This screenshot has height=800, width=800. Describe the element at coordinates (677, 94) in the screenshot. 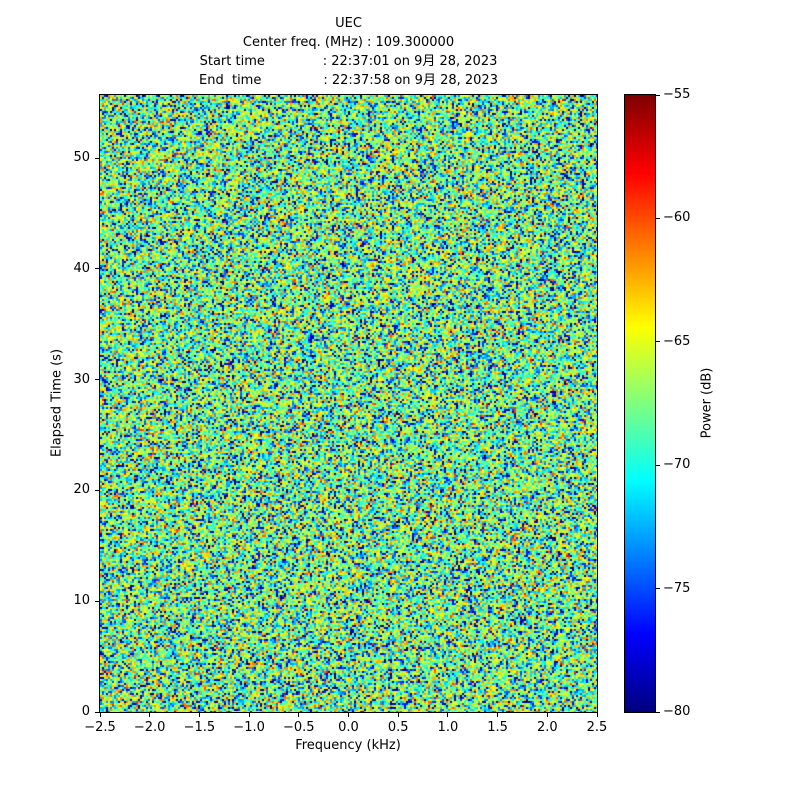

I see `colorbar-tick-label: −55` at that location.